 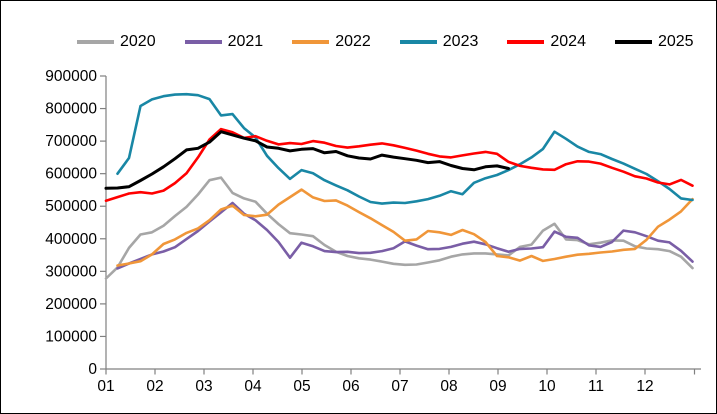 I want to click on series-line-2024, so click(x=399, y=164).